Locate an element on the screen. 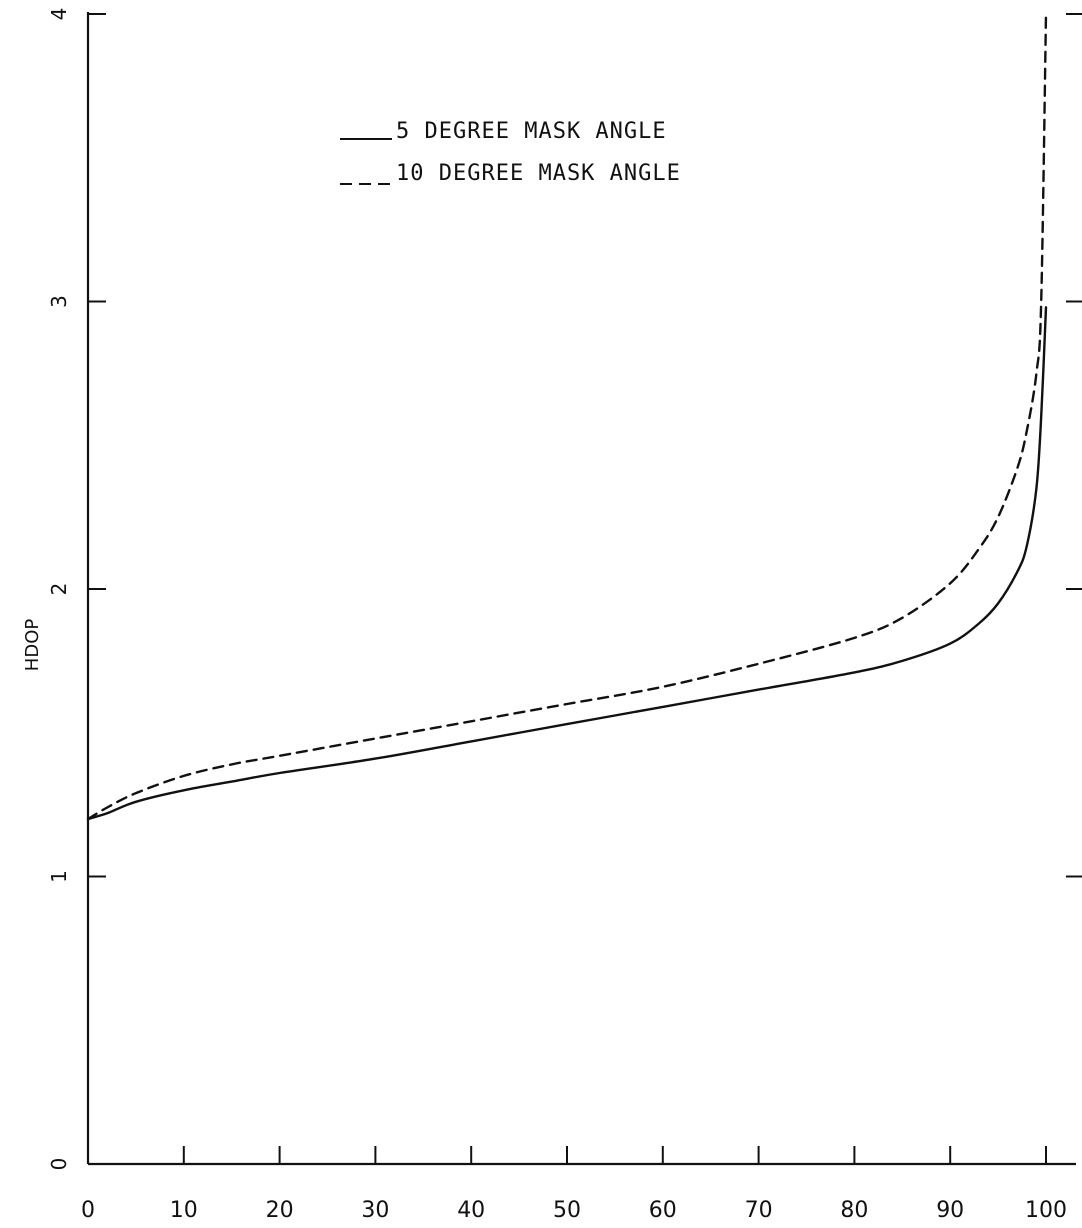 This screenshot has height=1228, width=1082. x-tick-label: 70 is located at coordinates (759, 1210).